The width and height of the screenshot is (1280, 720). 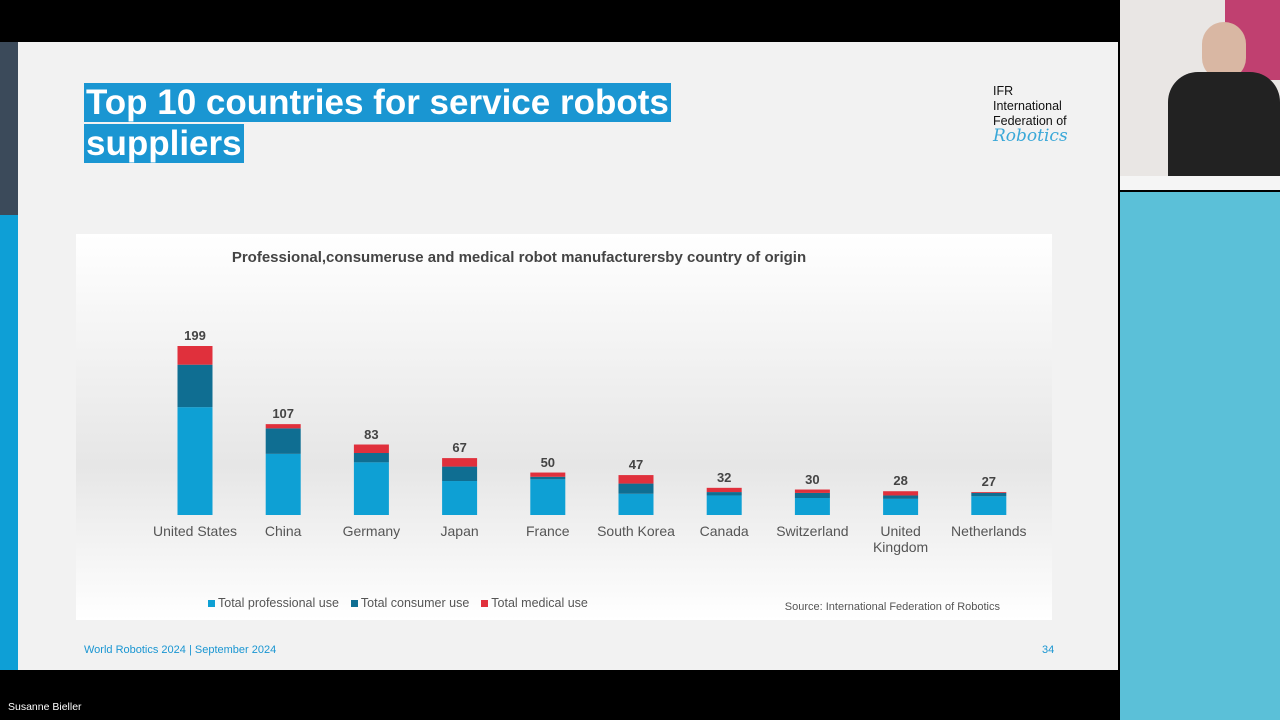 I want to click on logo-line: Robotics, so click(x=1030, y=136).